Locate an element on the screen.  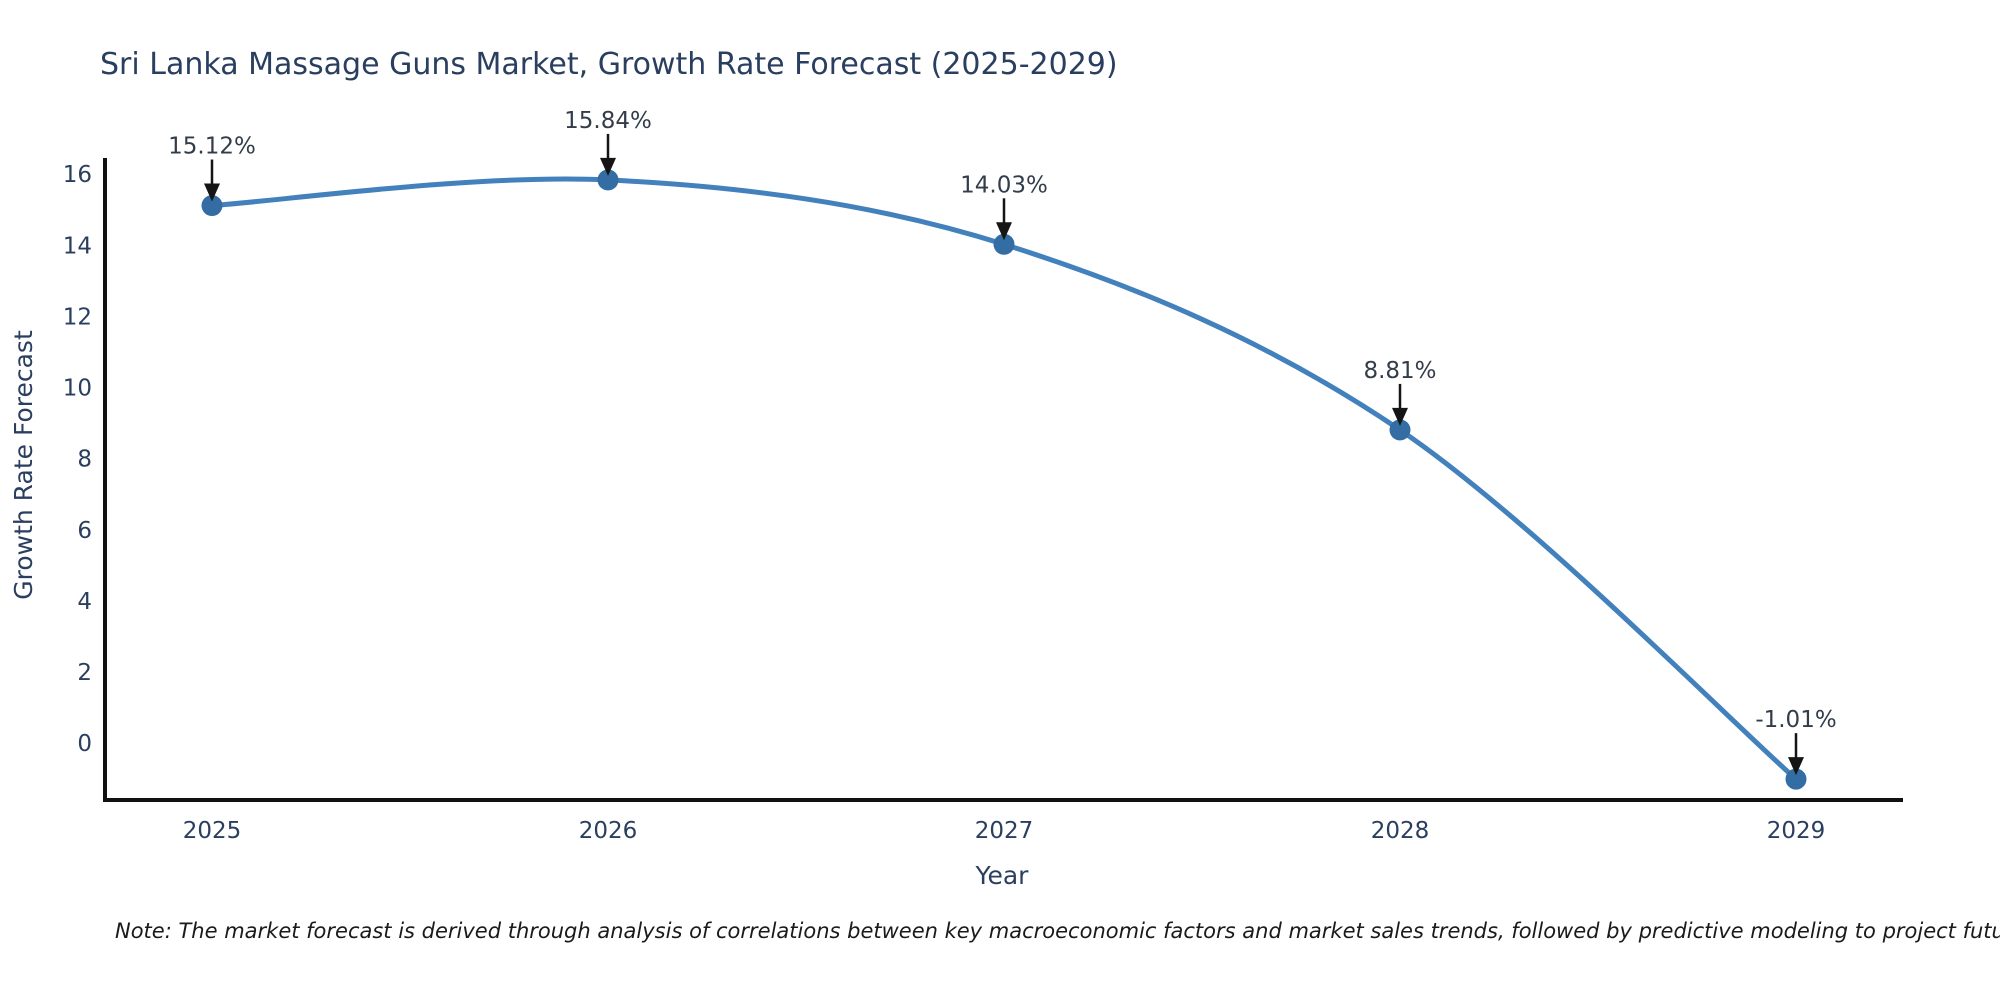
data-point-2026 is located at coordinates (608, 180).